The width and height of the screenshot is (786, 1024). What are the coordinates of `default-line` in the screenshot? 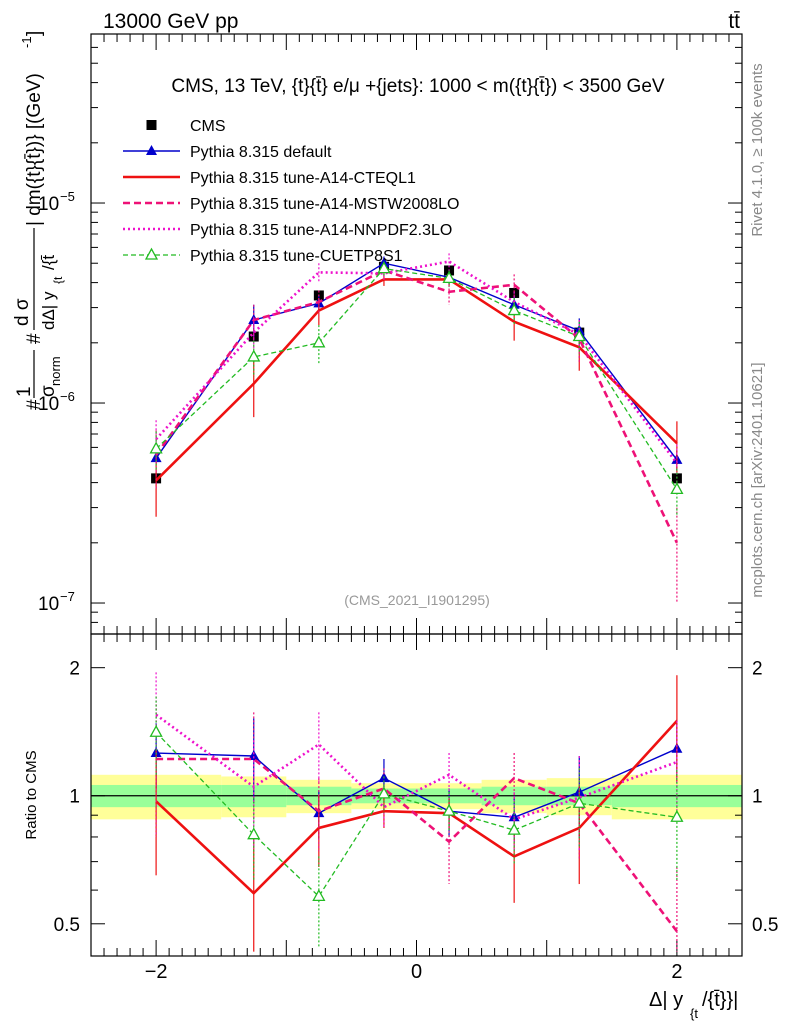 It's located at (416, 361).